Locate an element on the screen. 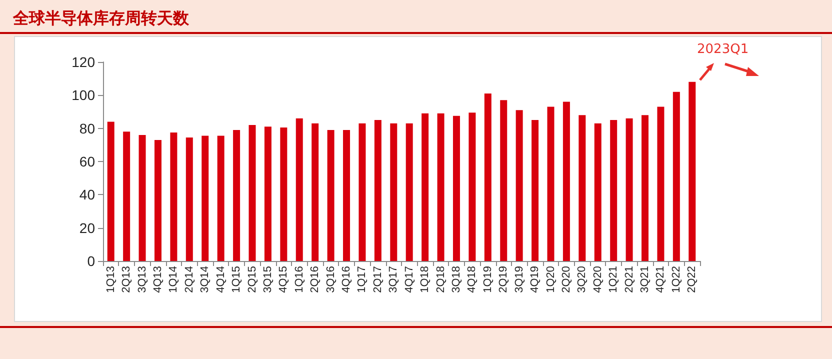 This screenshot has height=359, width=832. text: 2023Q1 is located at coordinates (723, 49).